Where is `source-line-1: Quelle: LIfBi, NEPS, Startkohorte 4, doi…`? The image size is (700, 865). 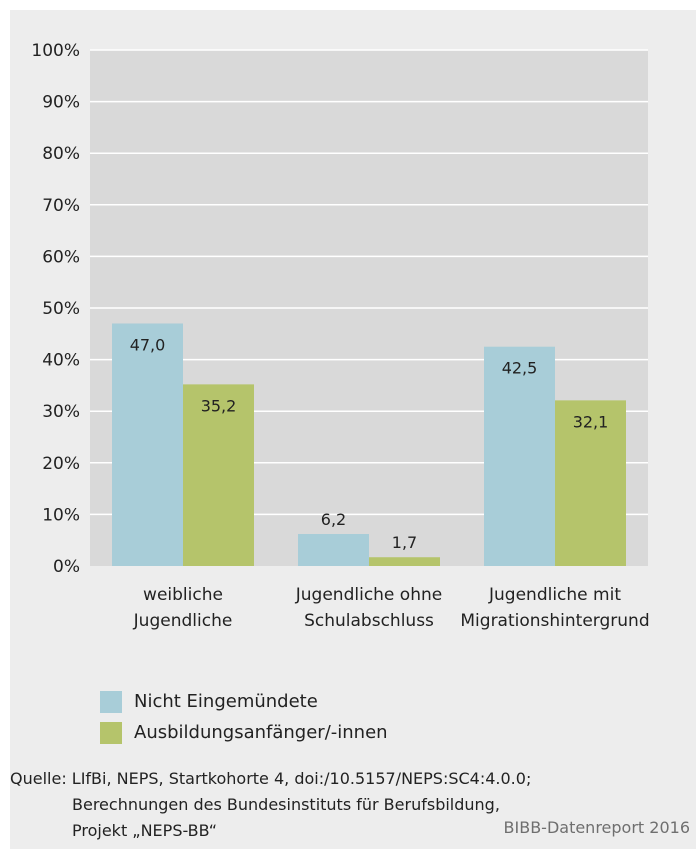
source-line-1: Quelle: LIfBi, NEPS, Startkohorte 4, doi… is located at coordinates (271, 778).